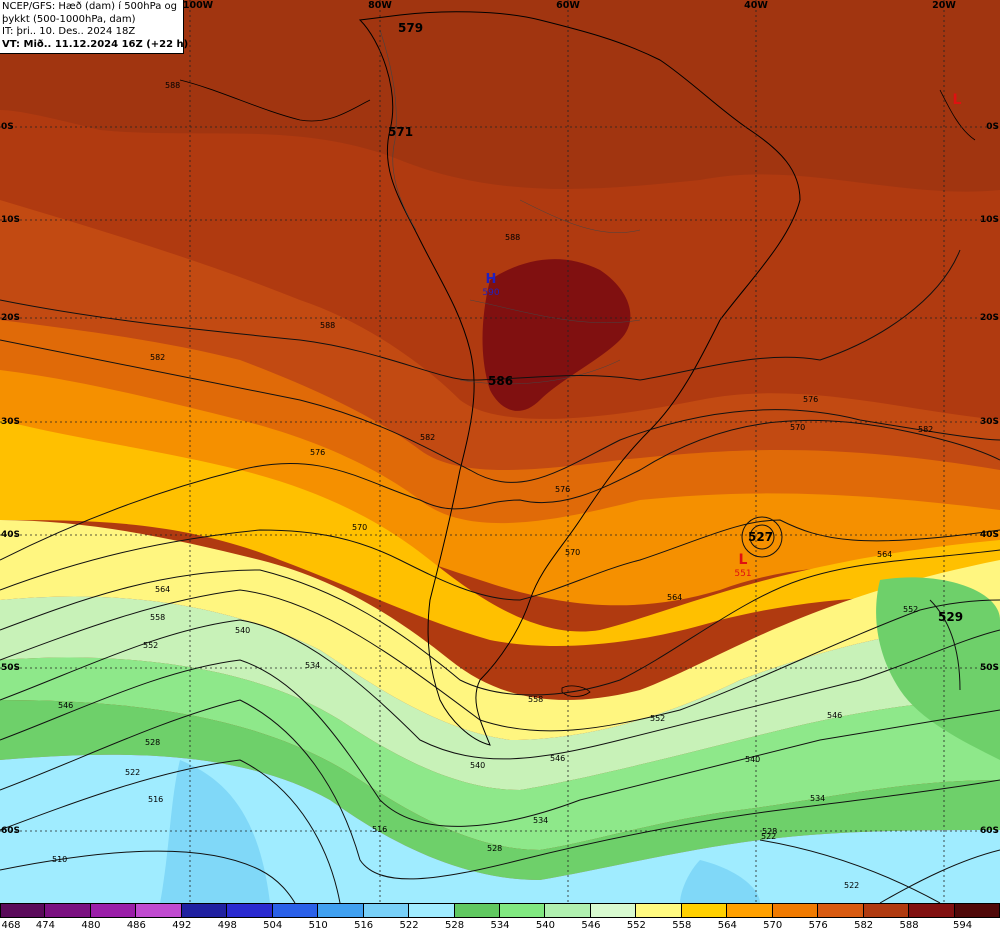 This screenshot has height=934, width=1000. What do you see at coordinates (69, 31) in the screenshot?
I see `initial-time: IT: þri.. 10. Des.. 2024 18Z` at bounding box center [69, 31].